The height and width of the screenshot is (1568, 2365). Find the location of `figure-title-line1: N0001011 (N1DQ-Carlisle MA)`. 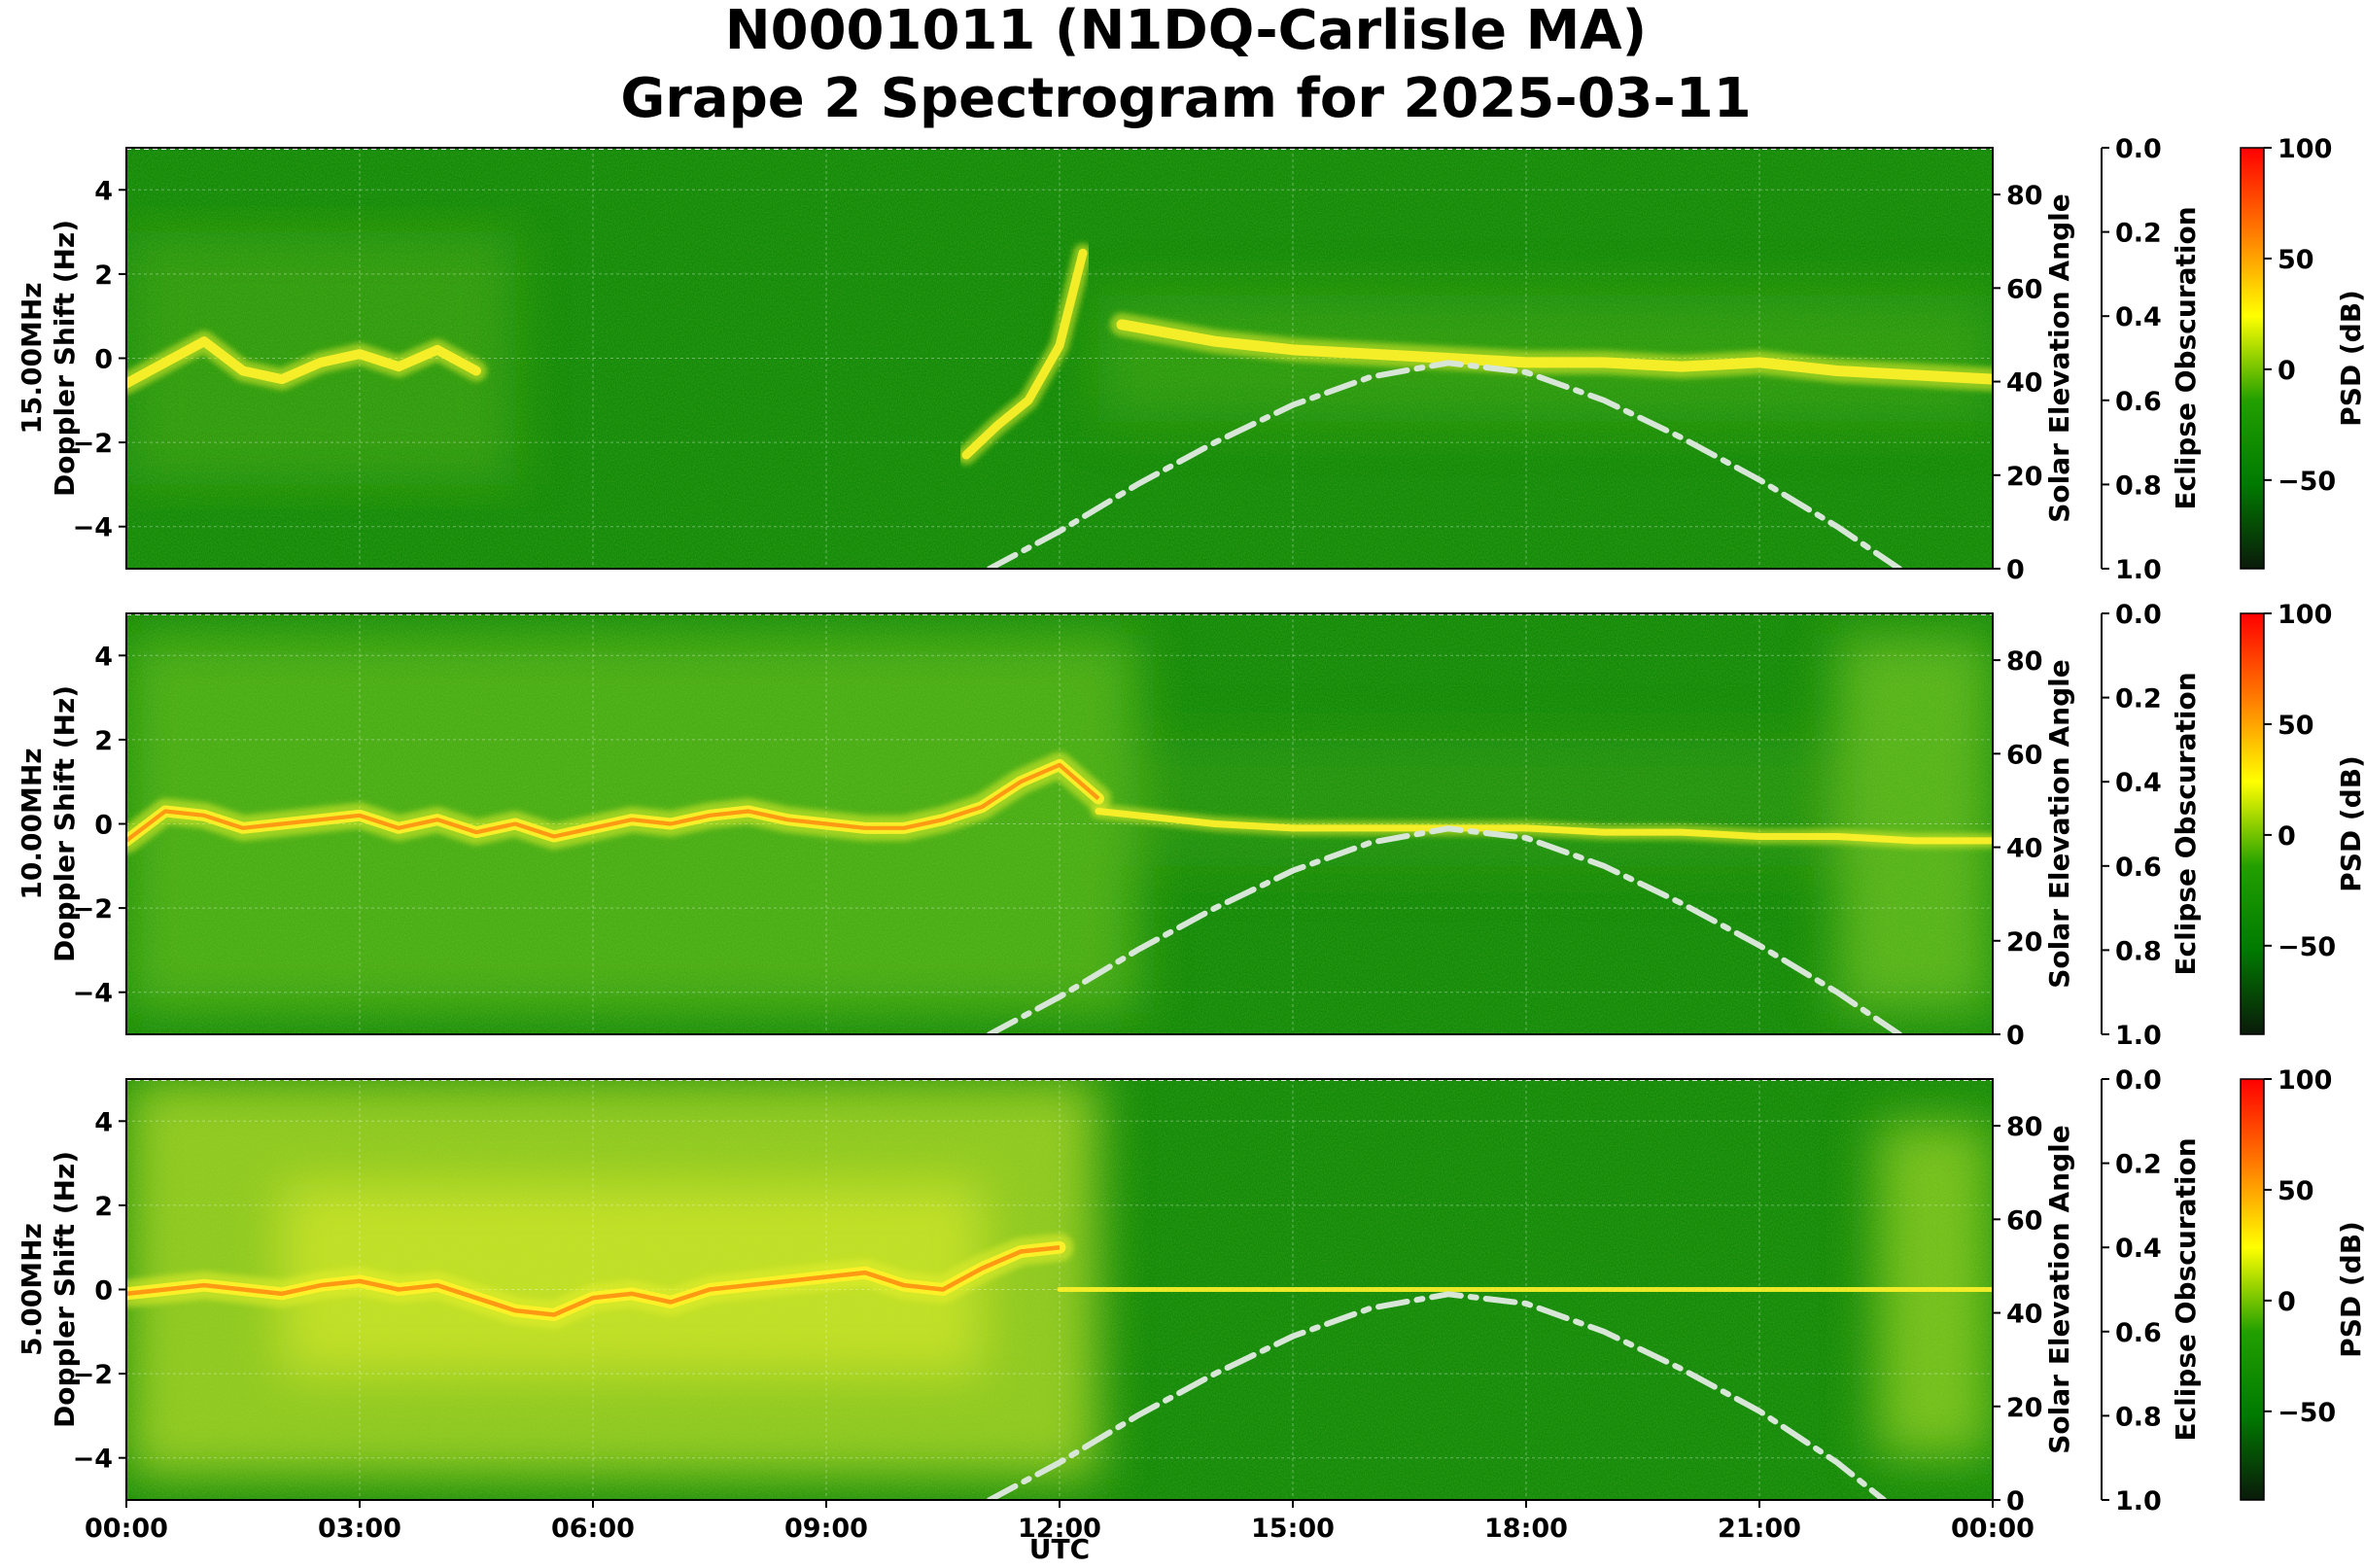

figure-title-line1: N0001011 (N1DQ-Carlisle MA) is located at coordinates (1186, 31).